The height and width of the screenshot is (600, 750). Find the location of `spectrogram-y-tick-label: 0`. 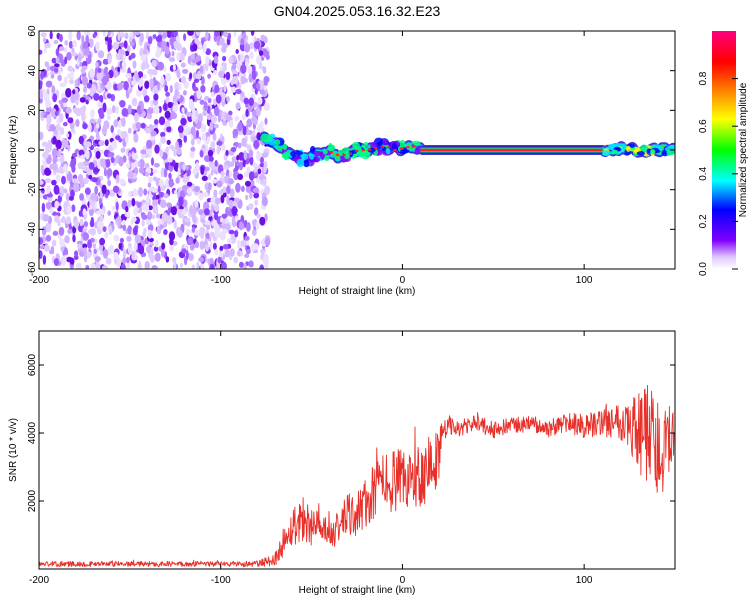

spectrogram-y-tick-label: 0 is located at coordinates (32, 150).